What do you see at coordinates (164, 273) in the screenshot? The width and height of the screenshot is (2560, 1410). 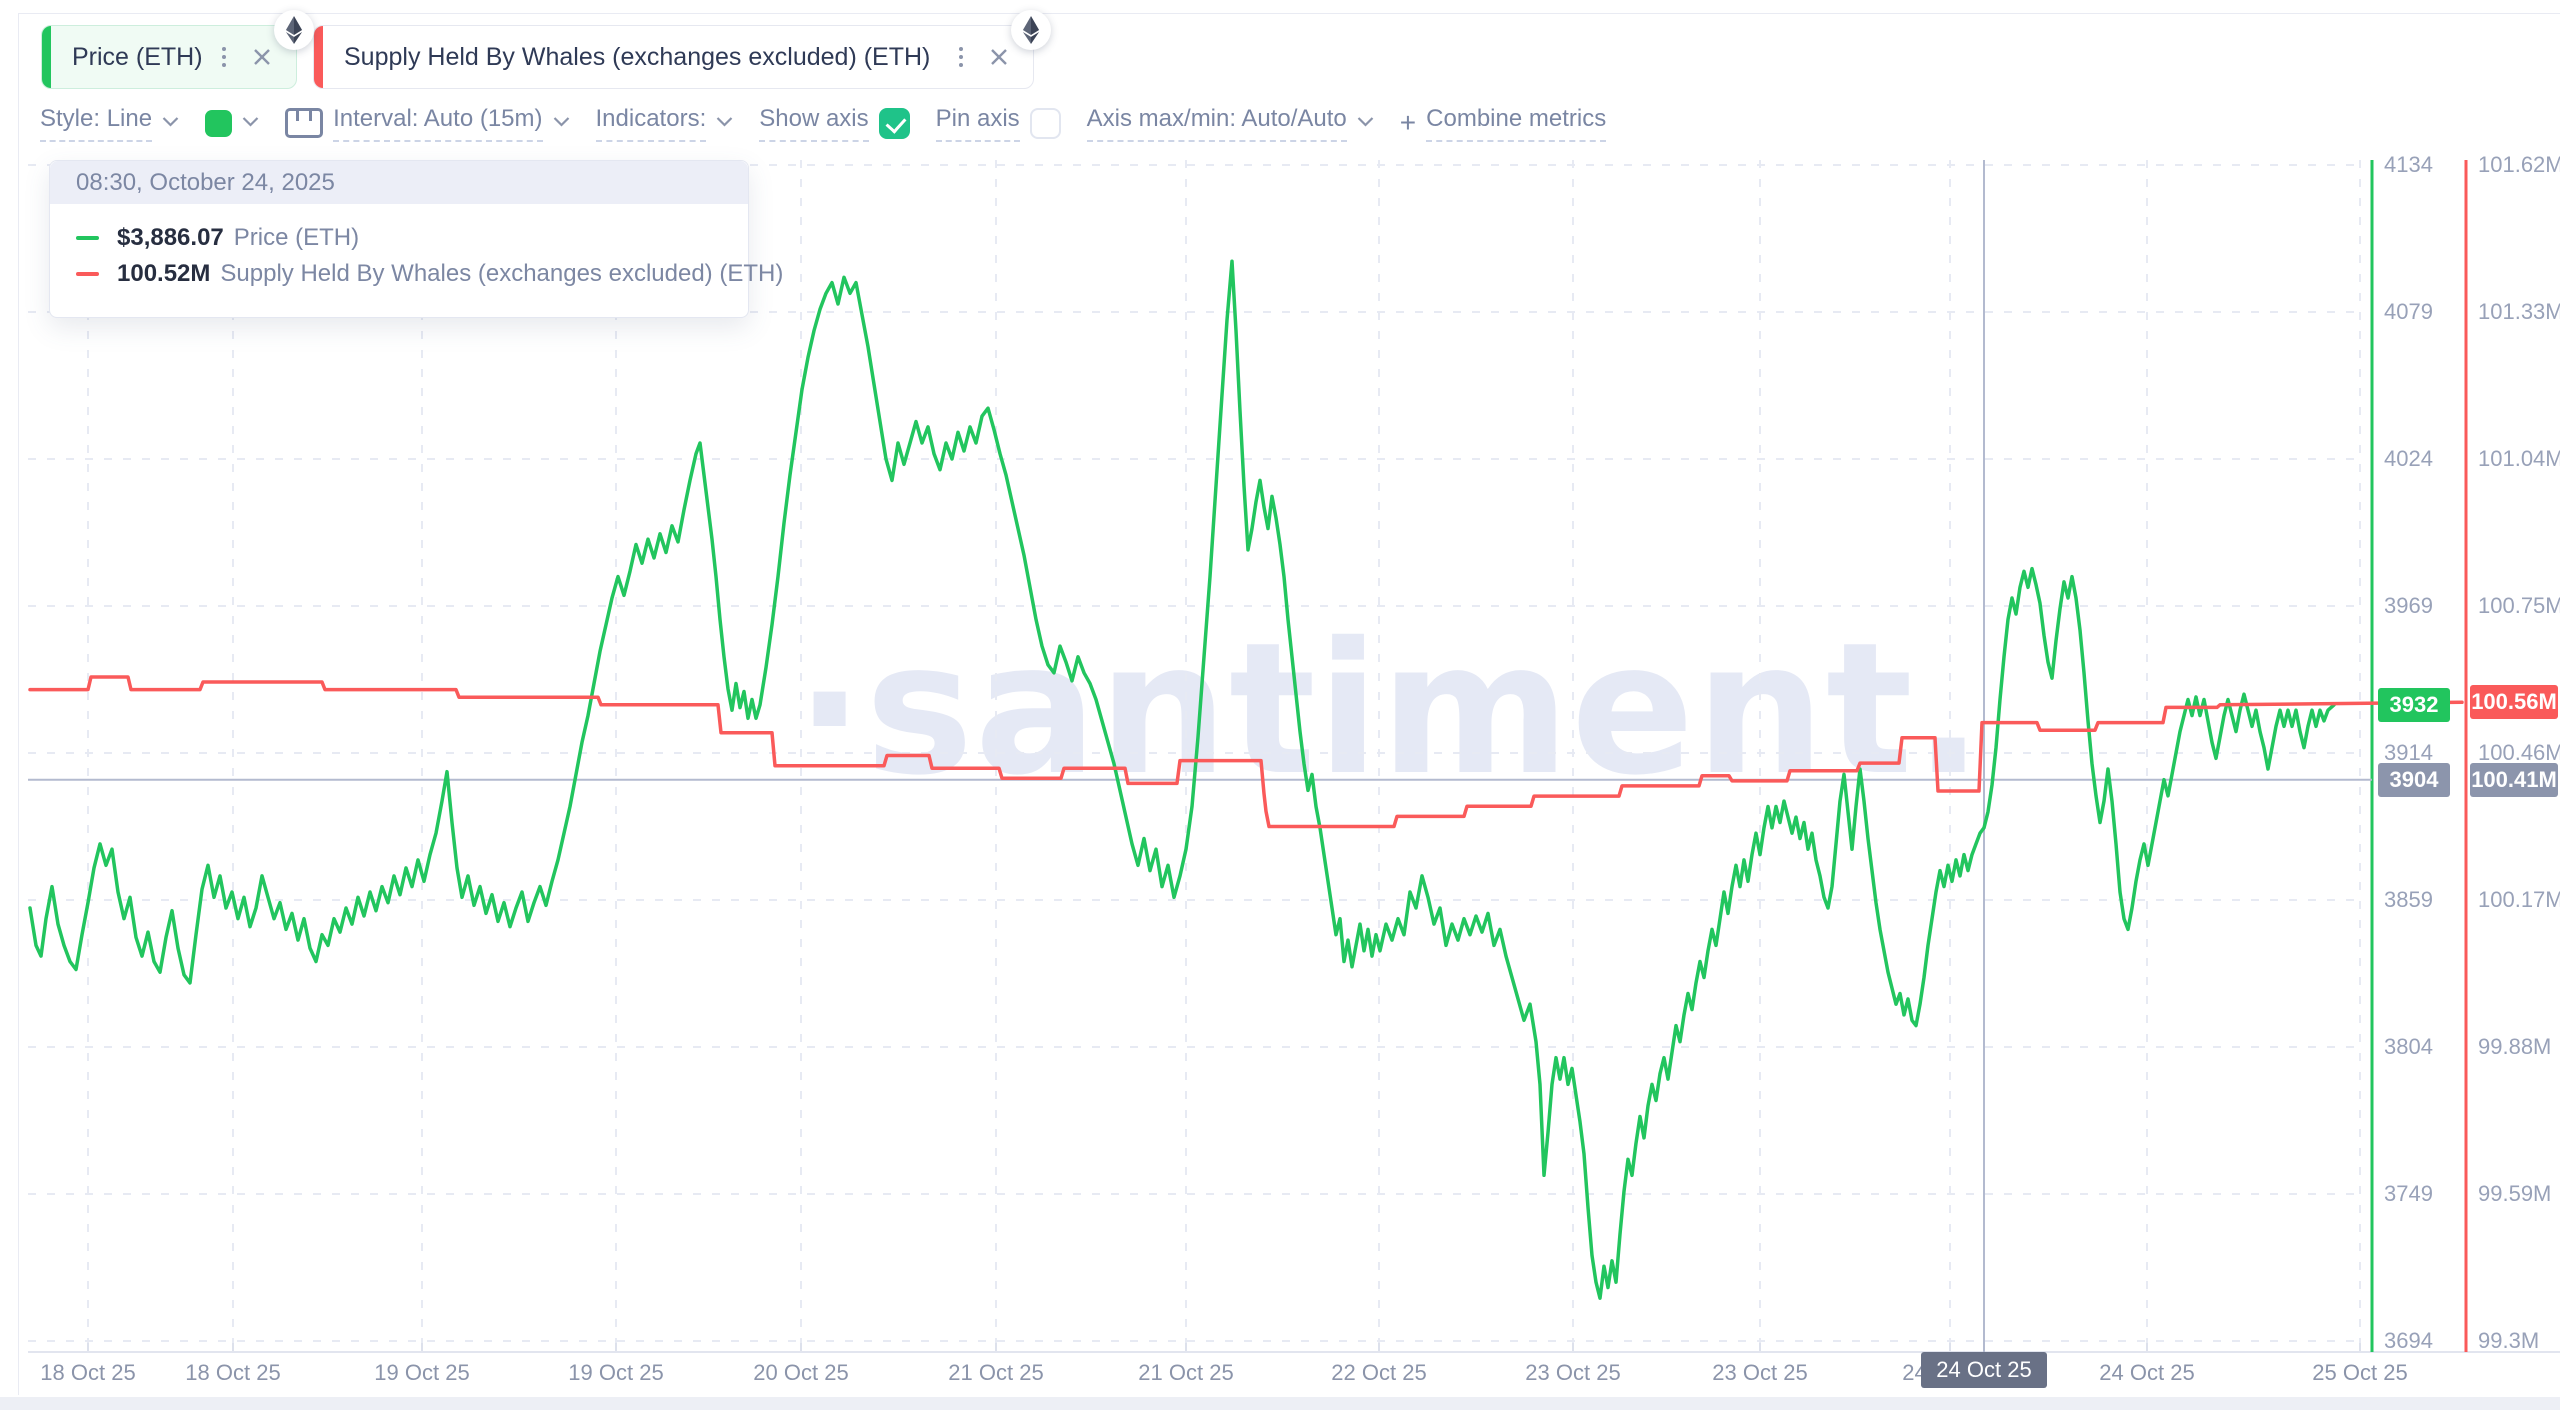 I see `tooltip-value: 100.52M` at bounding box center [164, 273].